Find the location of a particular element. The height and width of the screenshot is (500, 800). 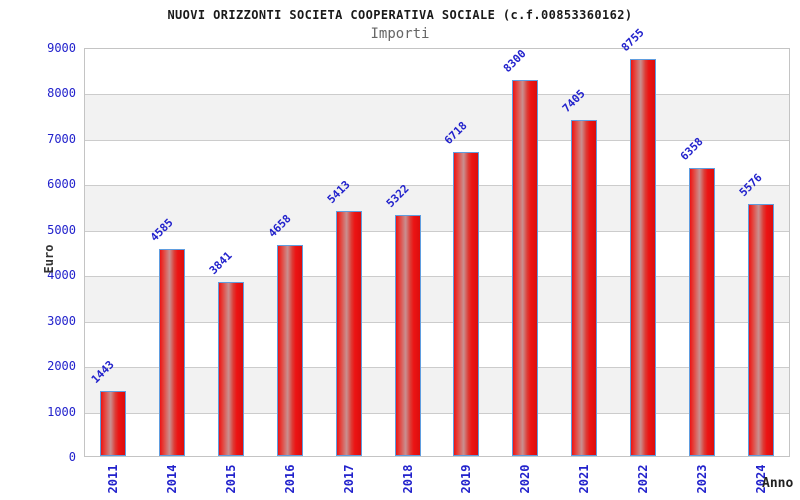

bar-2023 is located at coordinates (702, 312).